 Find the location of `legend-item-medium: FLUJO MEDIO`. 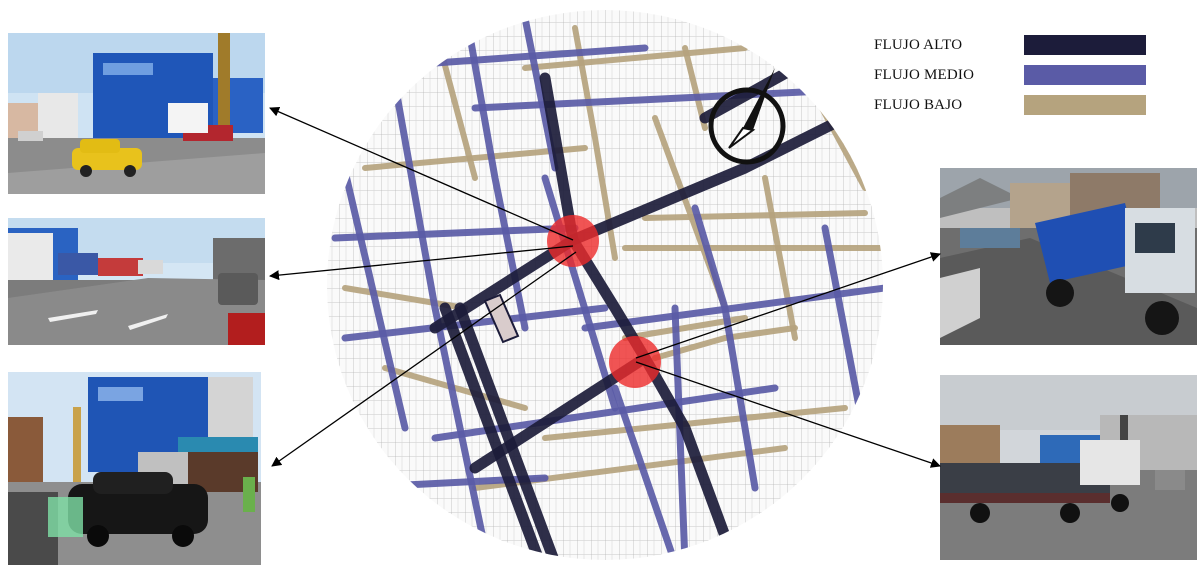

legend-item-medium: FLUJO MEDIO is located at coordinates (1014, 76).